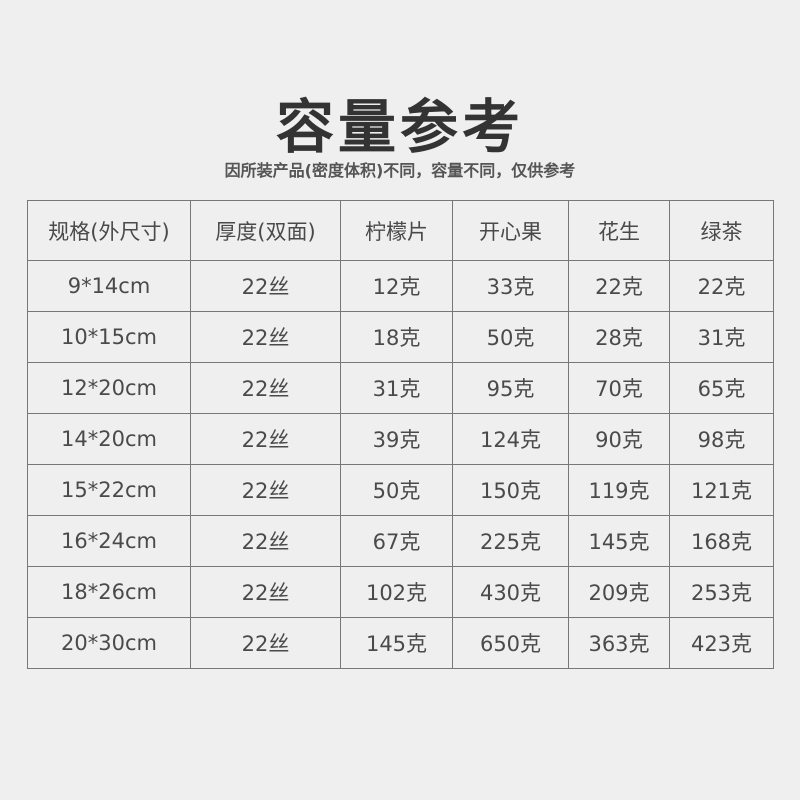 Image resolution: width=800 pixels, height=800 pixels. Describe the element at coordinates (510, 230) in the screenshot. I see `column-header: 开心果` at that location.